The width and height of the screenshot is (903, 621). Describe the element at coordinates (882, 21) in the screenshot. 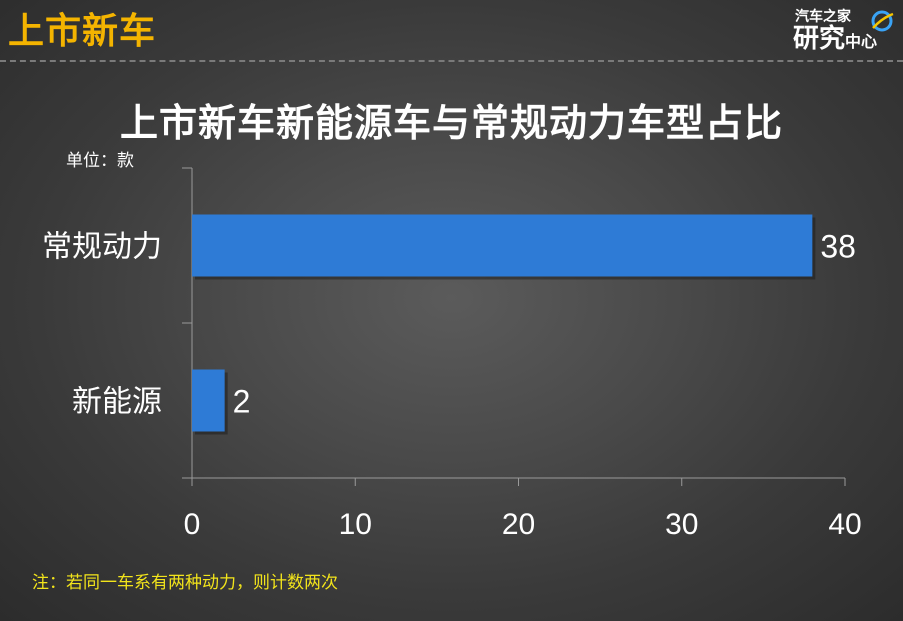

I see `logo-swirl-icon` at that location.